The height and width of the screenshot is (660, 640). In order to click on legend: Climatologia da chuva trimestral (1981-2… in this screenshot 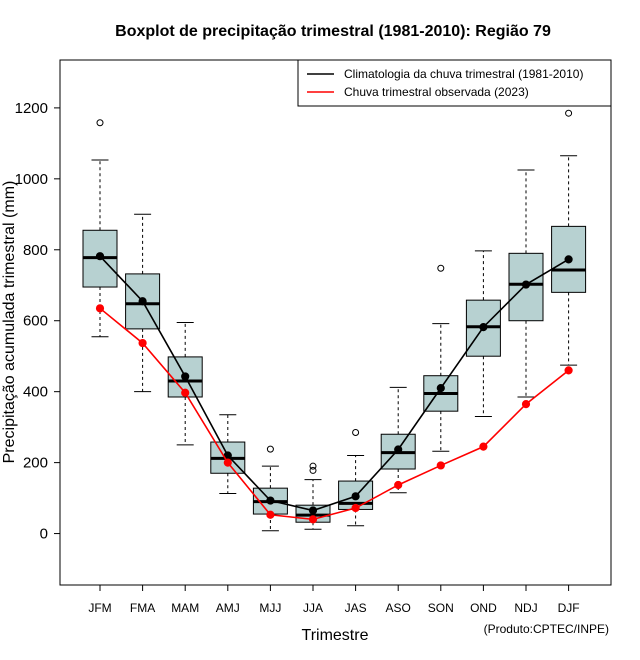, I will do `click(454, 83)`.